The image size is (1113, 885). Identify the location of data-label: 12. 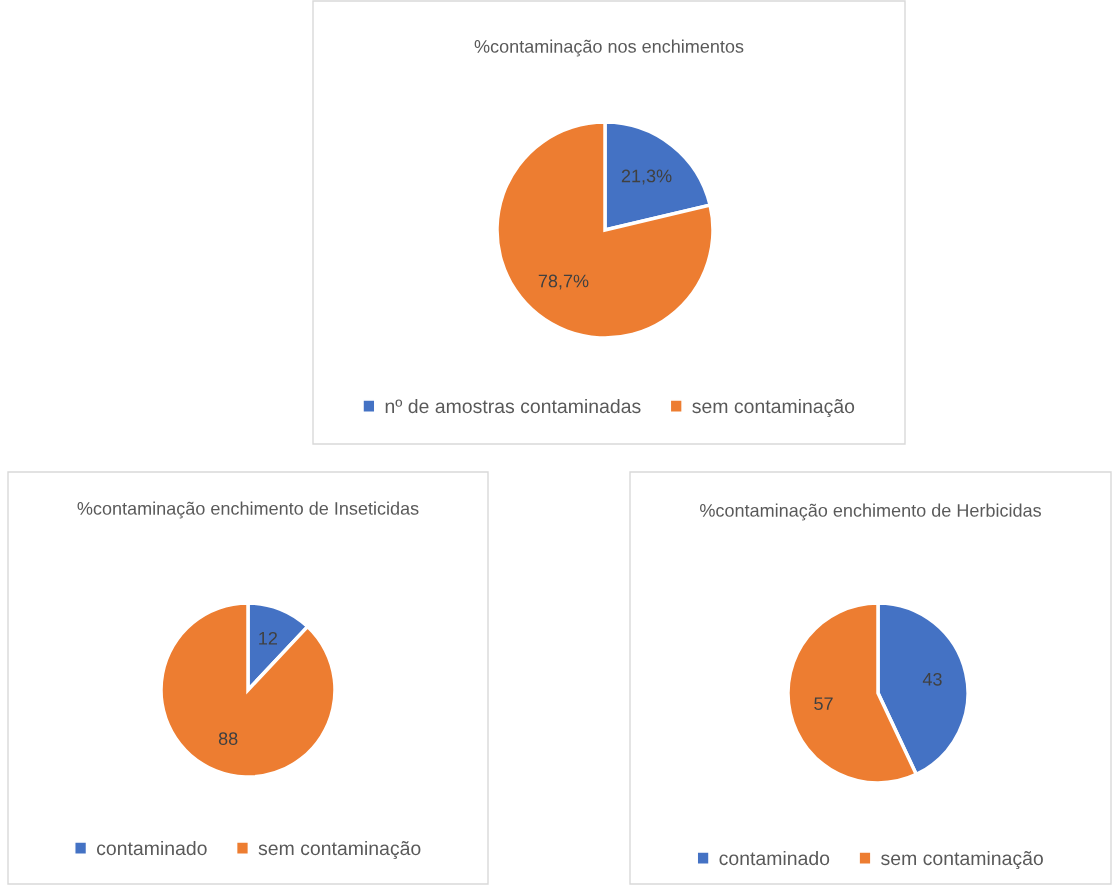
(268, 638).